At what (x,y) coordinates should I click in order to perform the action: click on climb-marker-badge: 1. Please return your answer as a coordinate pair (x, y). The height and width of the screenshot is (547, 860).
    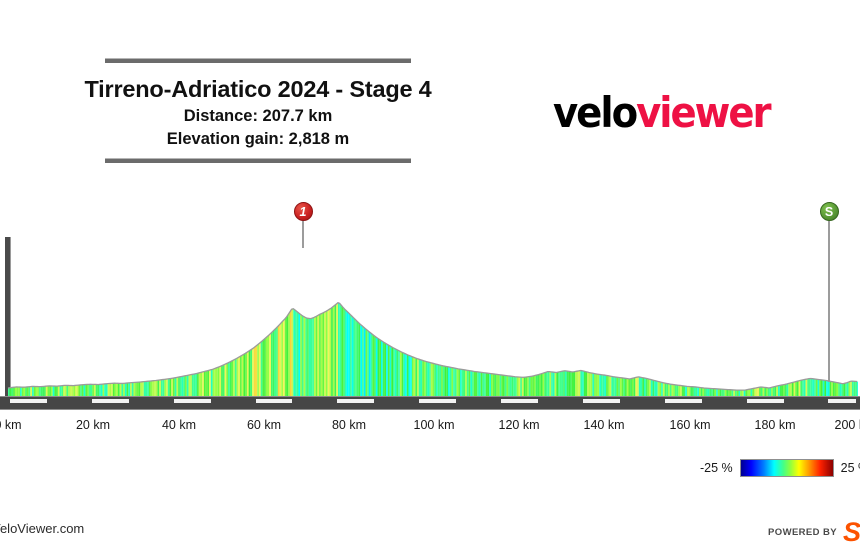
    Looking at the image, I should click on (303, 211).